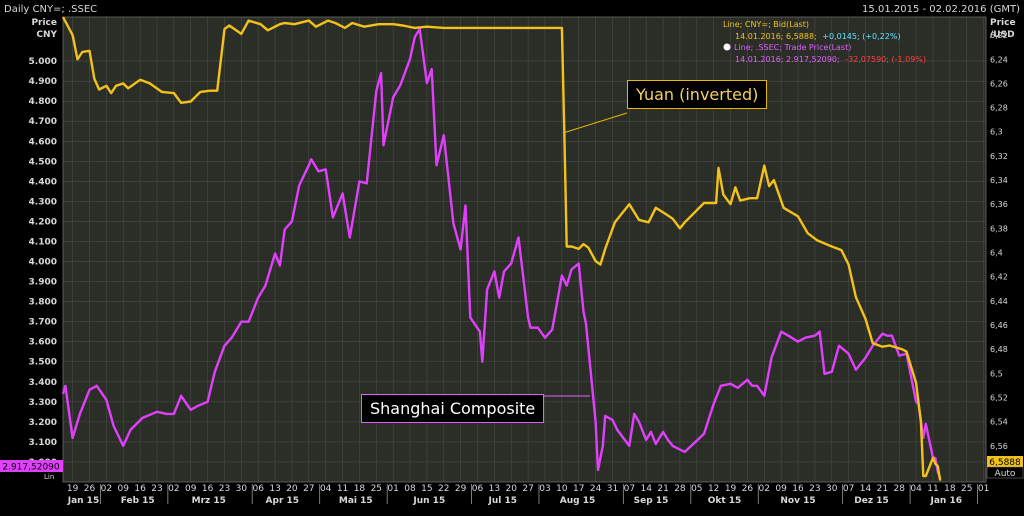 Image resolution: width=1024 pixels, height=516 pixels. I want to click on day-tick-label: 23, so click(814, 489).